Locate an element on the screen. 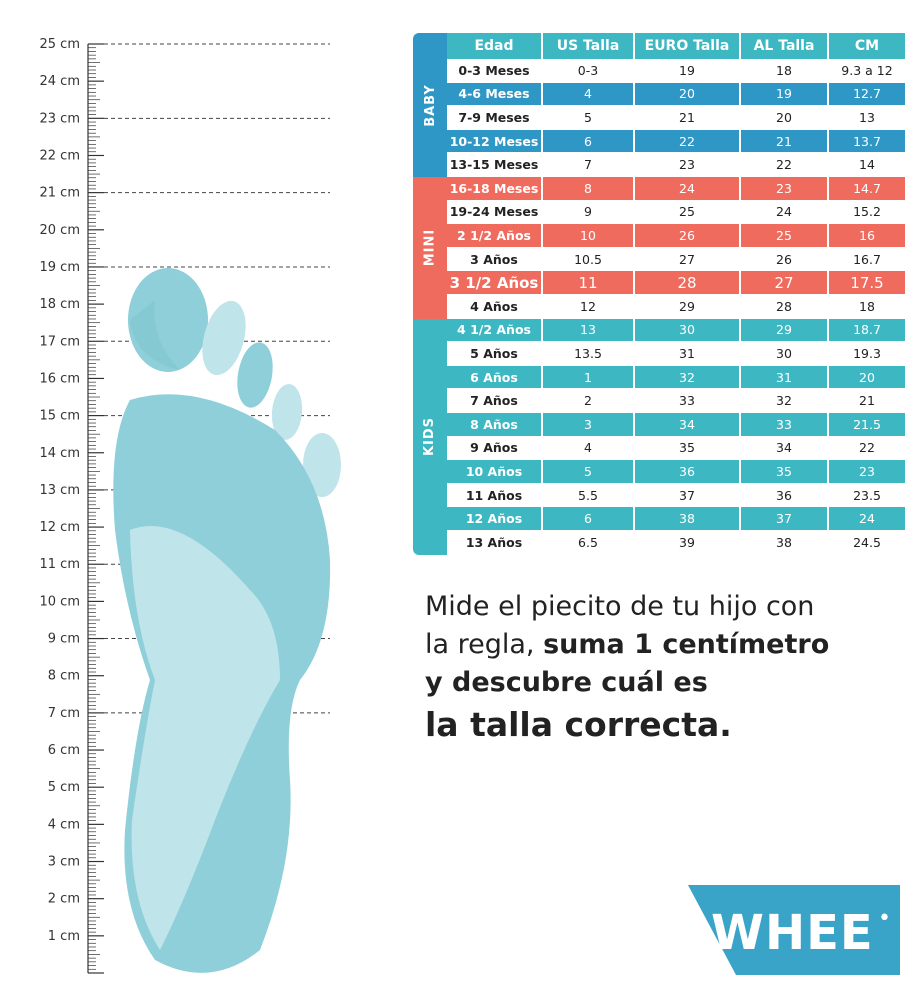 The image size is (921, 1007). age-cell: 13 Años is located at coordinates (495, 542).